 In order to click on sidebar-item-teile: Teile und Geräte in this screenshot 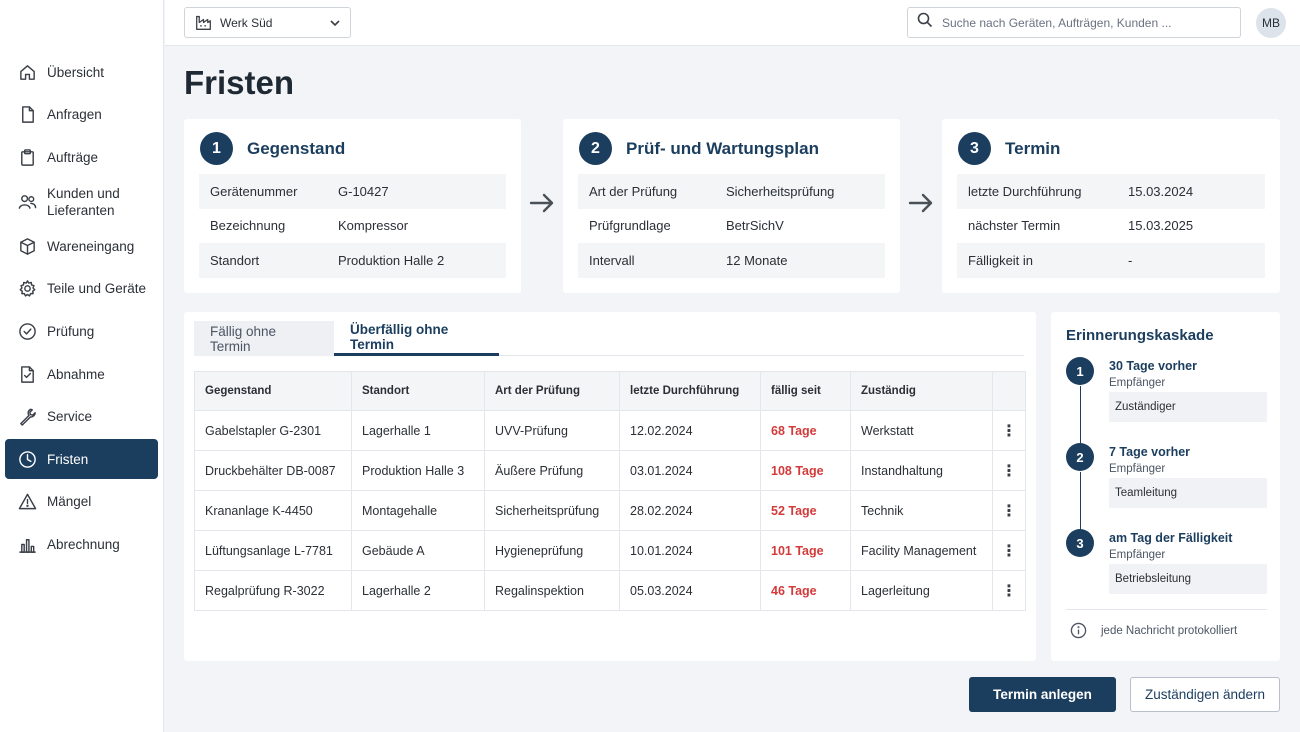, I will do `click(81, 289)`.